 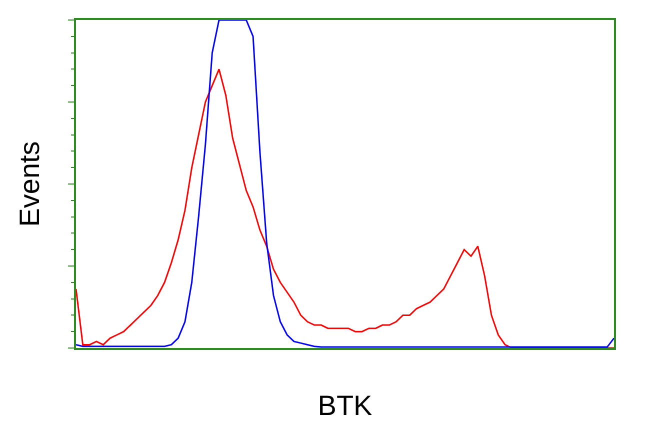 What do you see at coordinates (30, 184) in the screenshot?
I see `y-axis-title: Events` at bounding box center [30, 184].